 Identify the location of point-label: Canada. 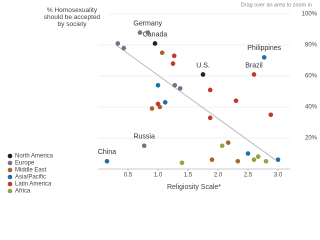
(155, 34).